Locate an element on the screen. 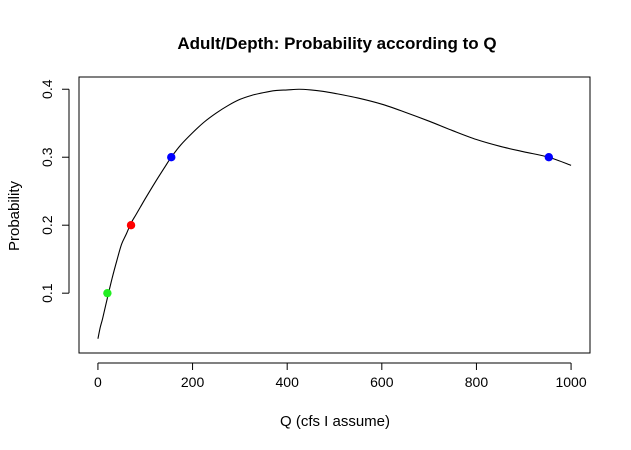 This screenshot has width=631, height=450. x-tick-label: 800 is located at coordinates (477, 382).